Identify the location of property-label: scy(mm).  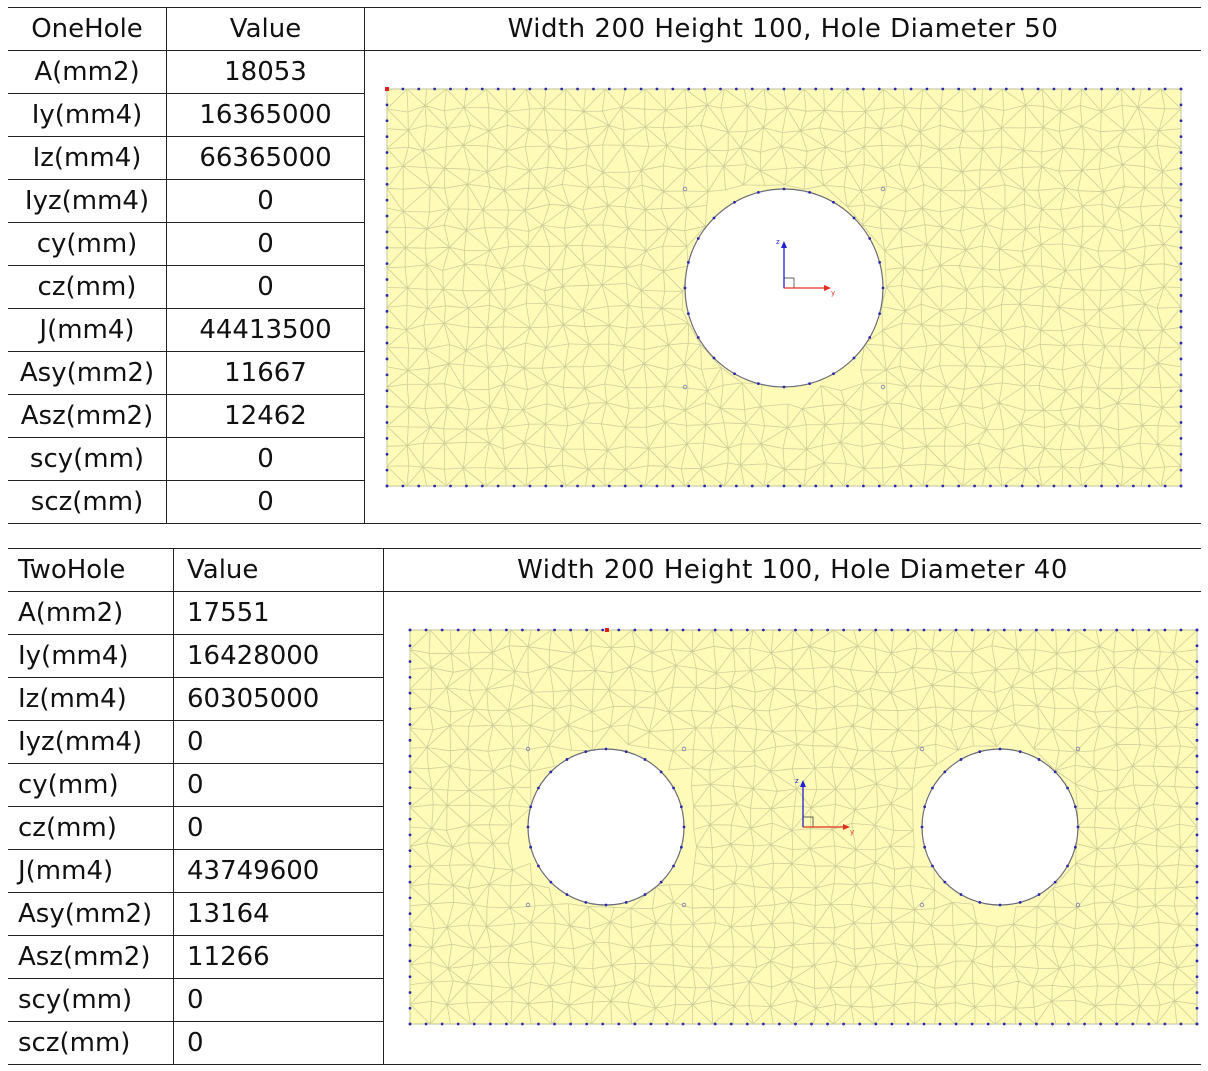
(91, 1000).